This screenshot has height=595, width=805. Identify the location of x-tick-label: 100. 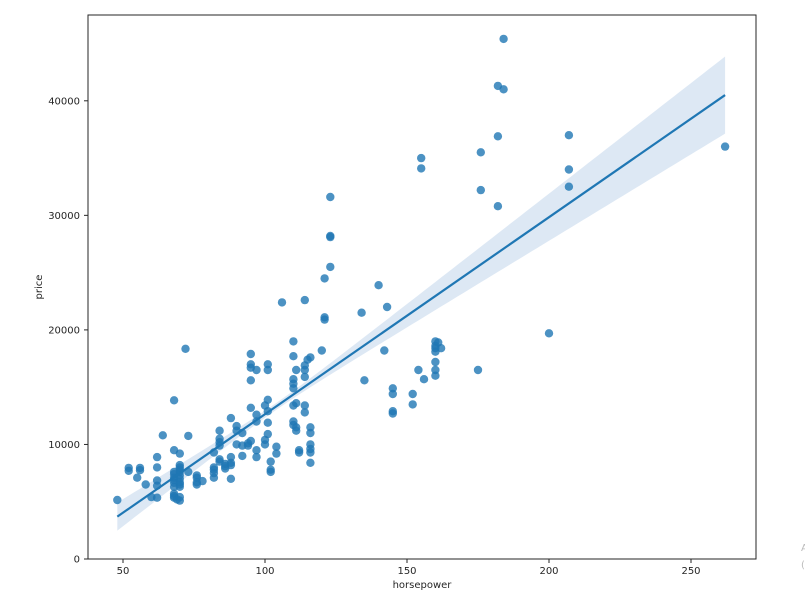
(264, 571).